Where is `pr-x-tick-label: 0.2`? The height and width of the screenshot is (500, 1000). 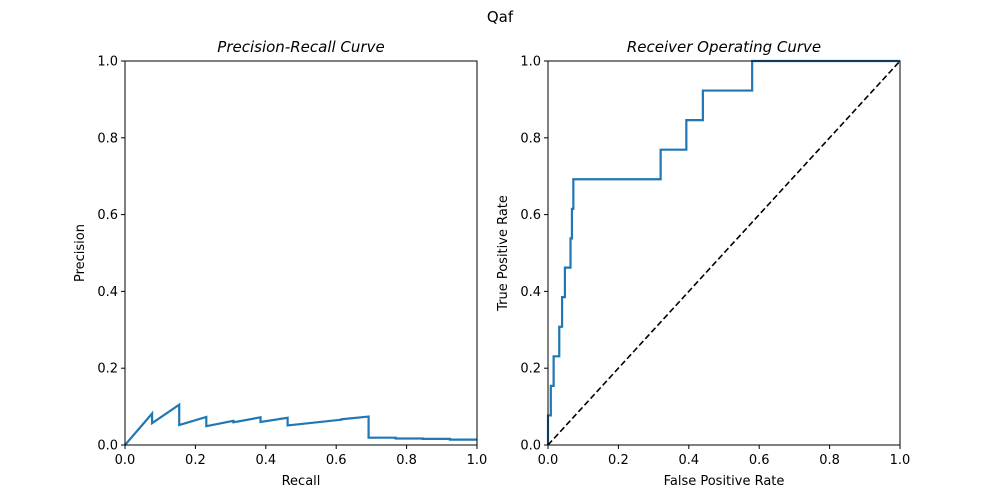
pr-x-tick-label: 0.2 is located at coordinates (195, 460).